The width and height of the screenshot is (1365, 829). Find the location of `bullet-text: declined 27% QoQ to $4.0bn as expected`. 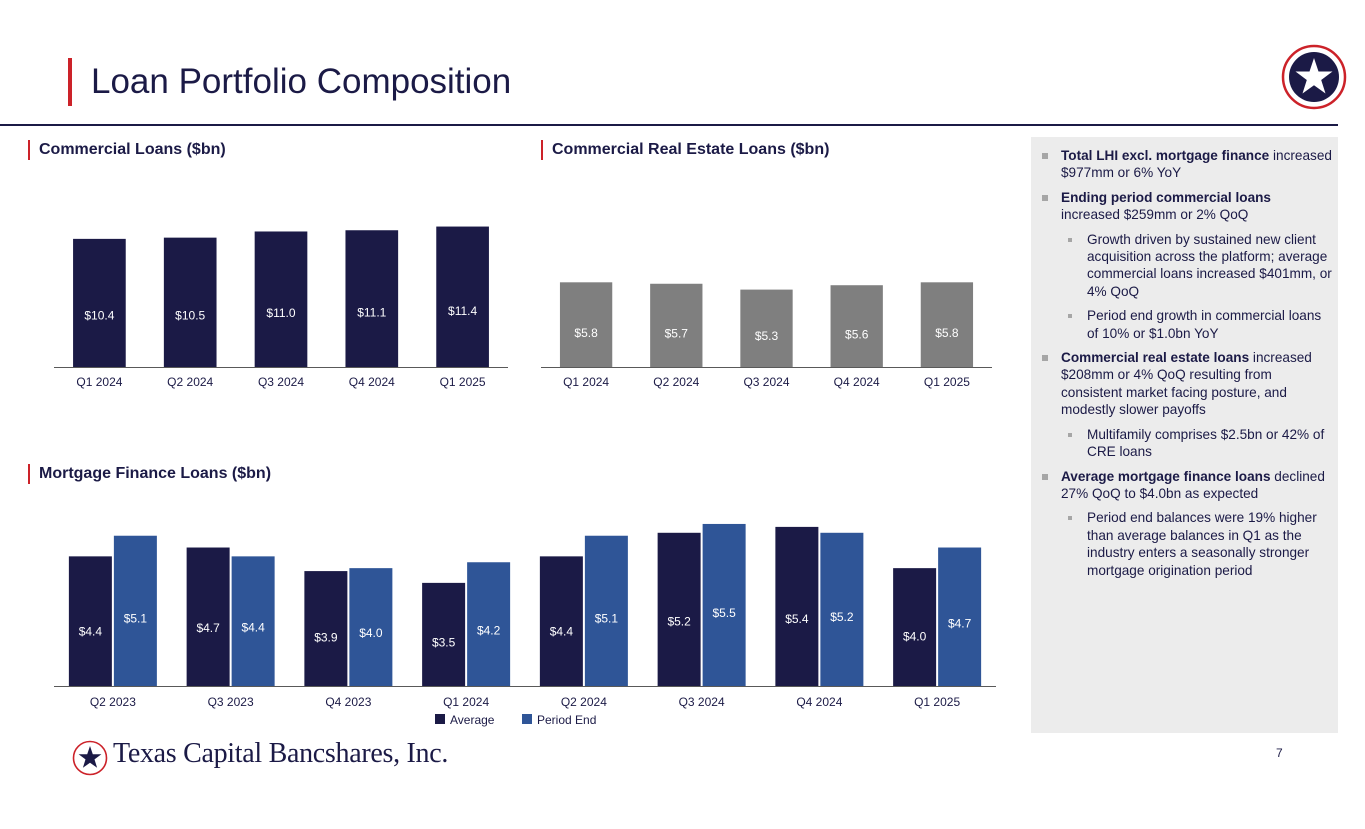

bullet-text: declined 27% QoQ to $4.0bn as expected is located at coordinates (1193, 484).